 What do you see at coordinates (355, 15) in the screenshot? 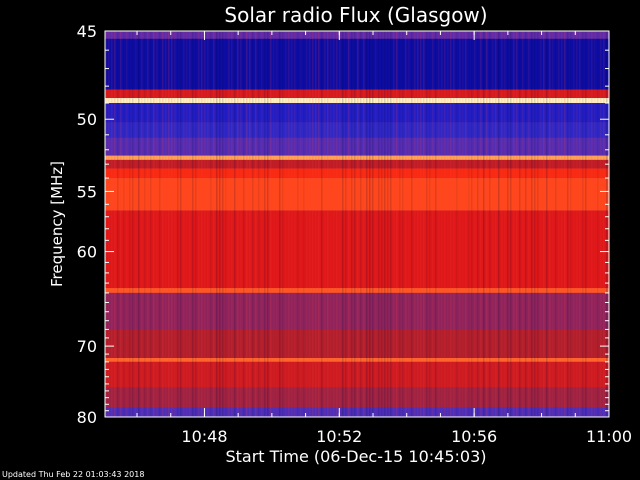
I see `chart-title: Solar radio Flux (Glasgow)` at bounding box center [355, 15].